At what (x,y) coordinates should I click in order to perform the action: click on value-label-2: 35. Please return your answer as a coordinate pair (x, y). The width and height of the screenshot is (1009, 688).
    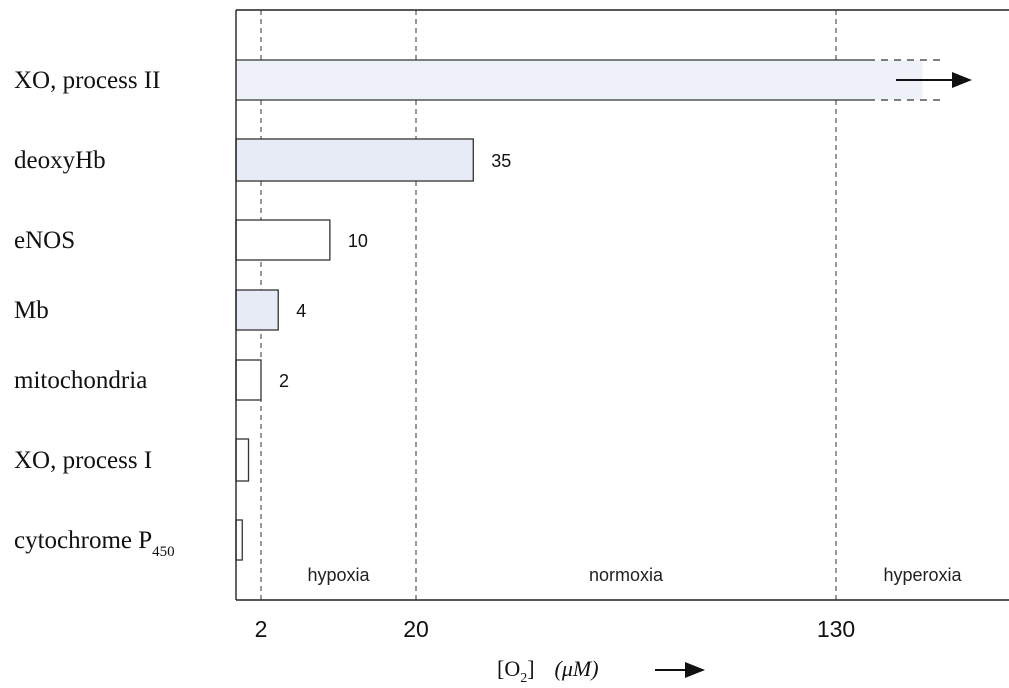
    Looking at the image, I should click on (501, 161).